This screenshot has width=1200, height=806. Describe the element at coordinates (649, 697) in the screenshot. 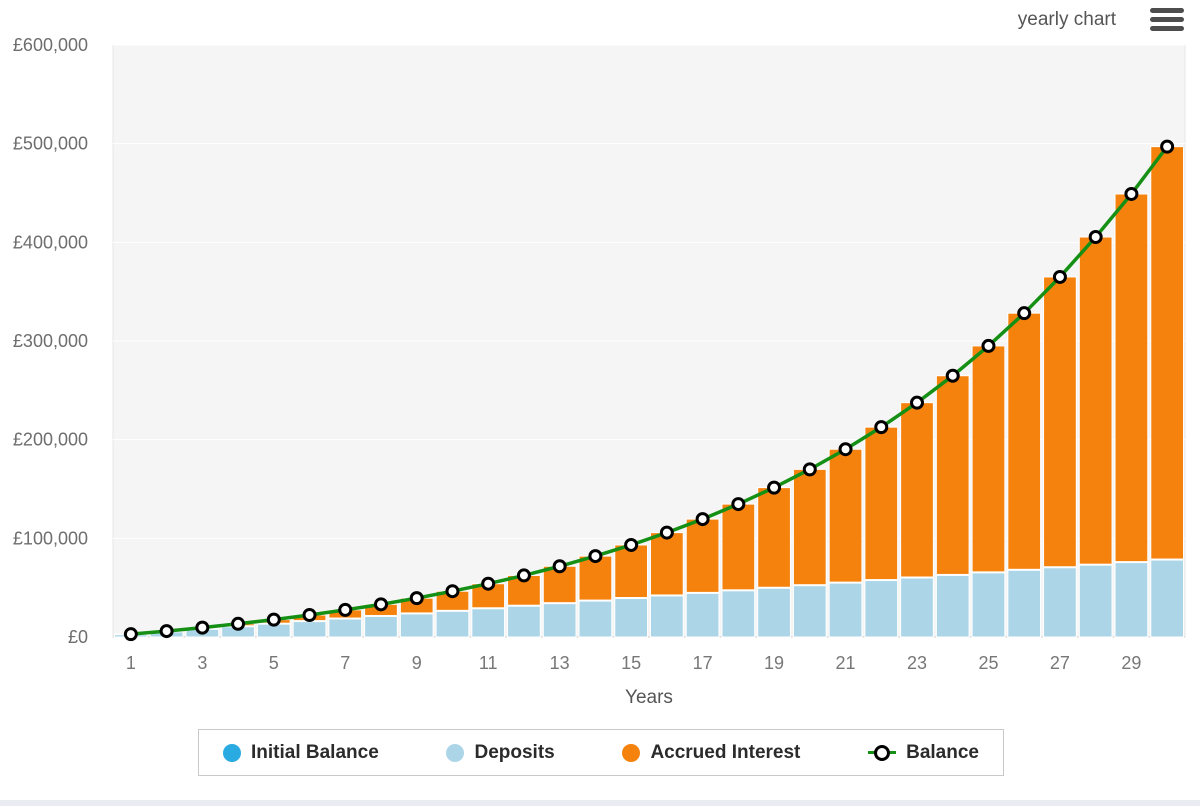

I see `x-axis-title: Years` at that location.